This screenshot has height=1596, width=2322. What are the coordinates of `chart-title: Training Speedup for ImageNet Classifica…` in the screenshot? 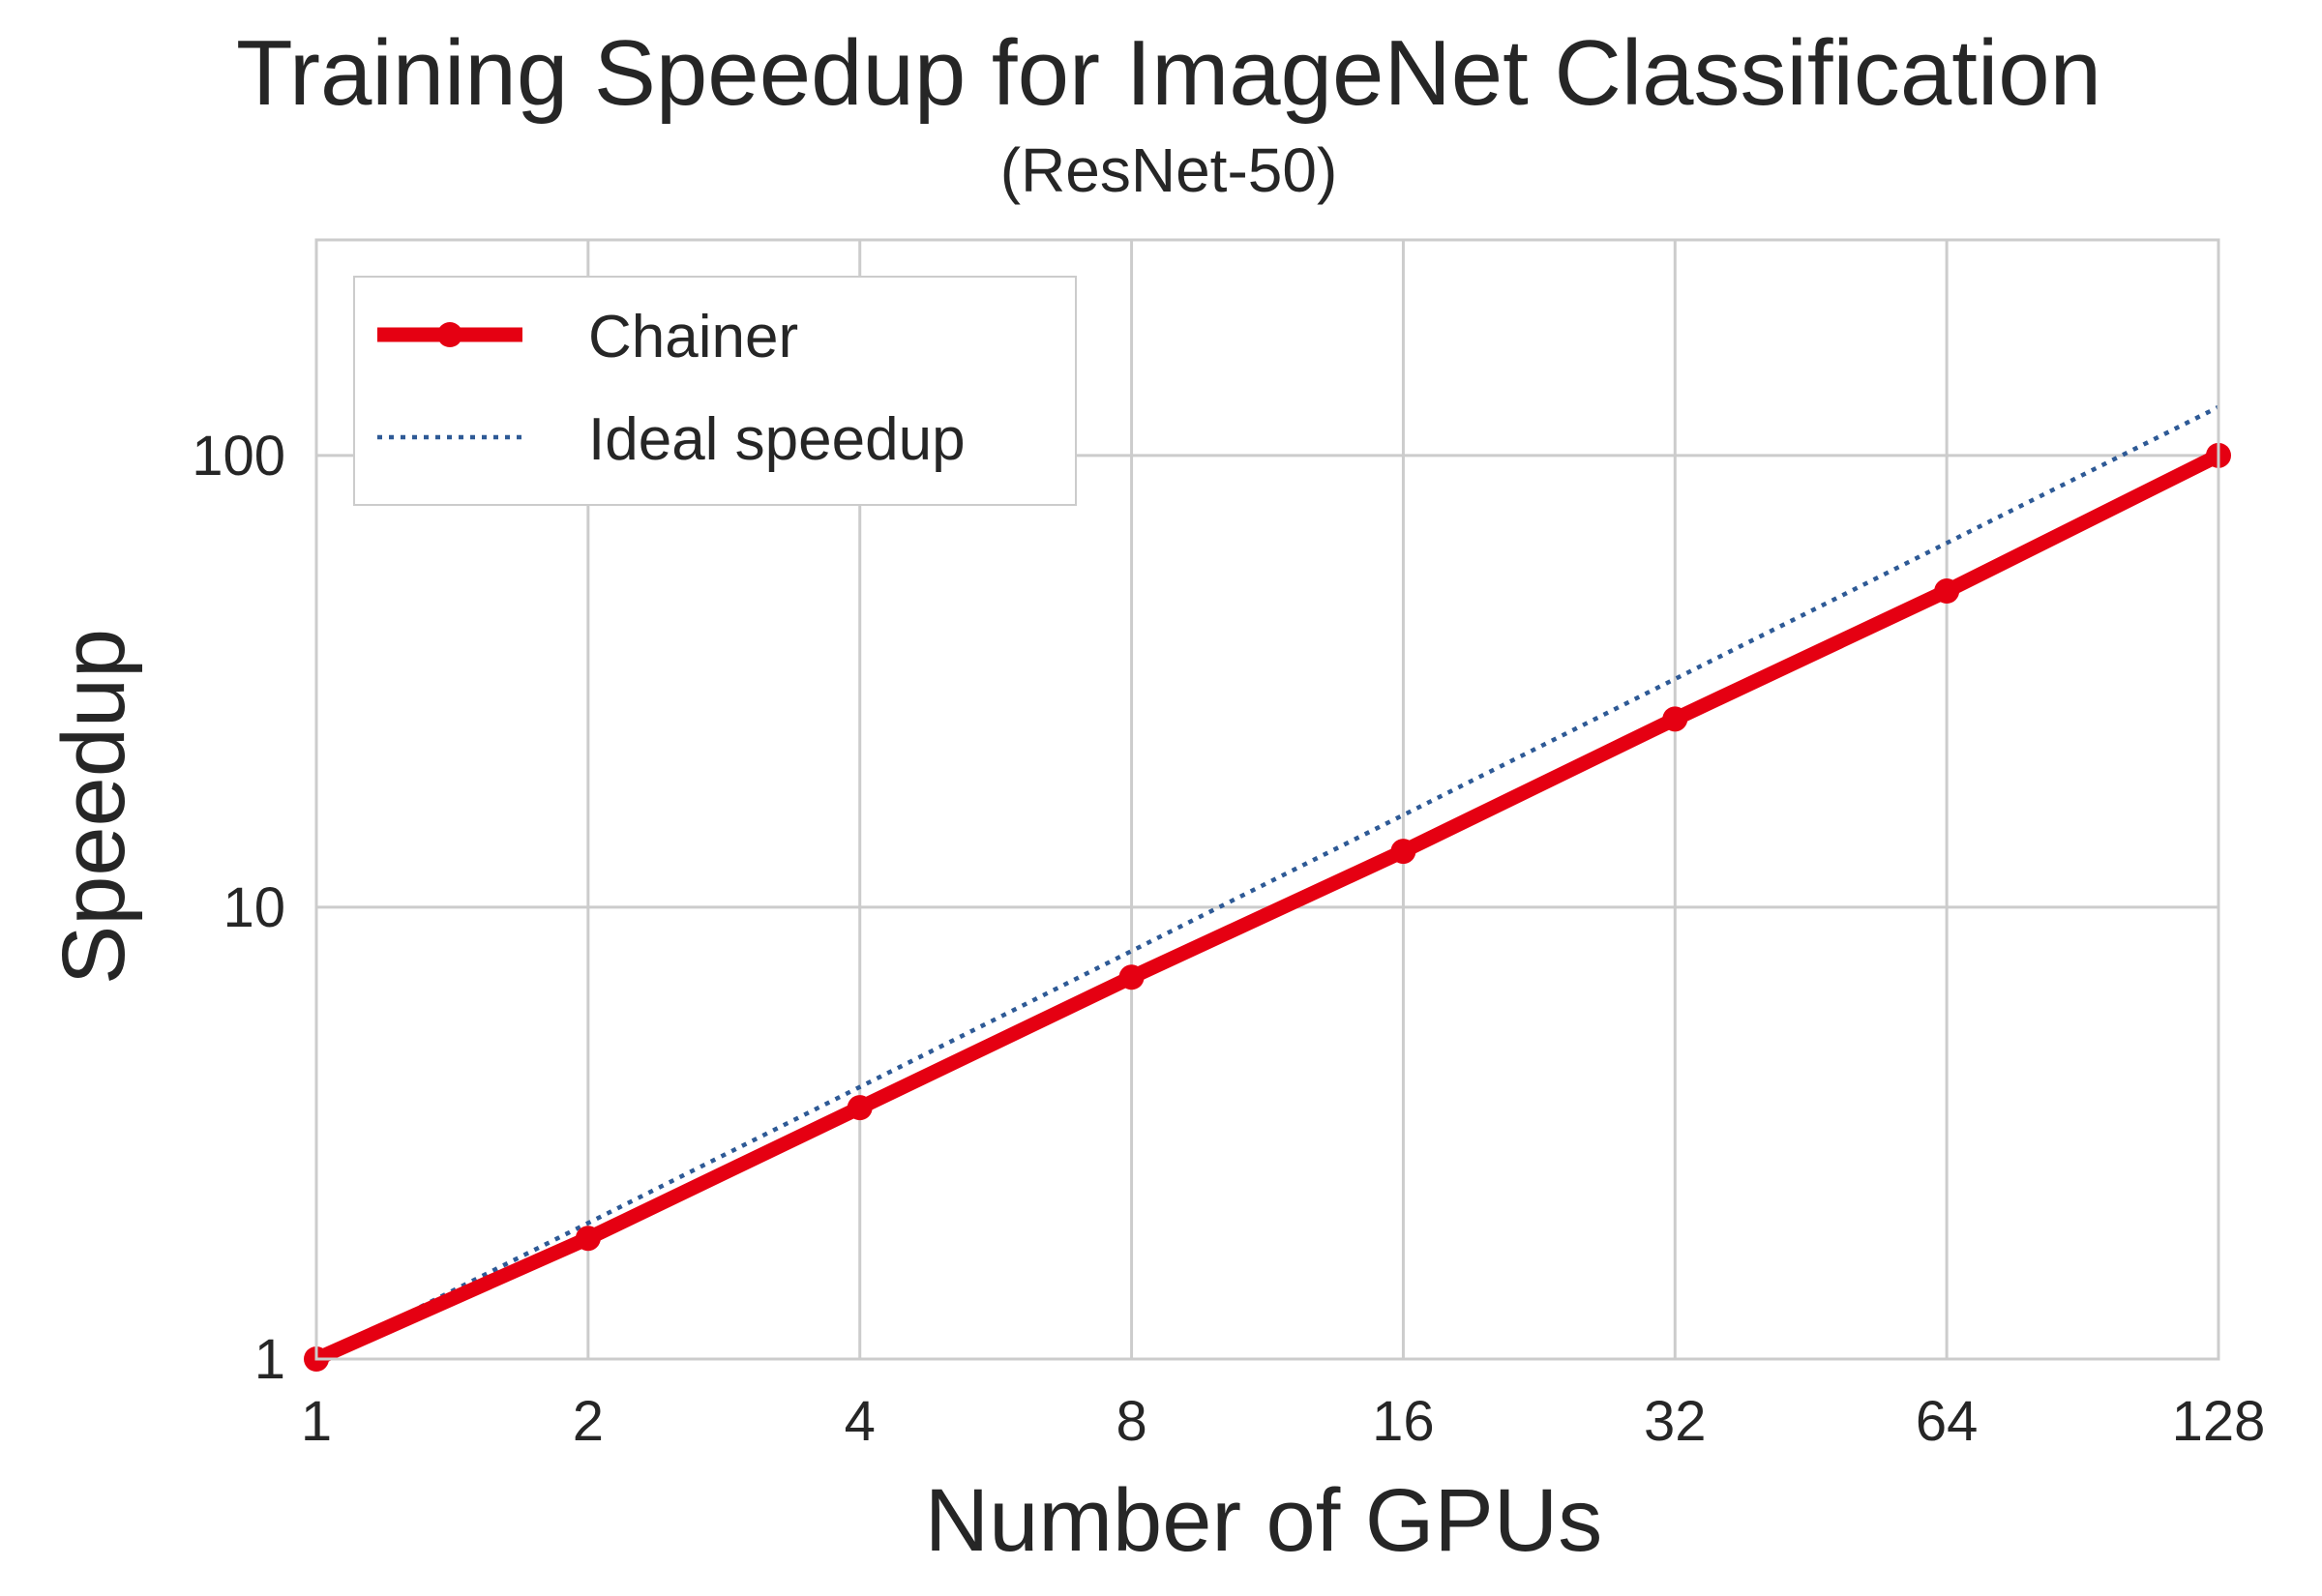 It's located at (1168, 73).